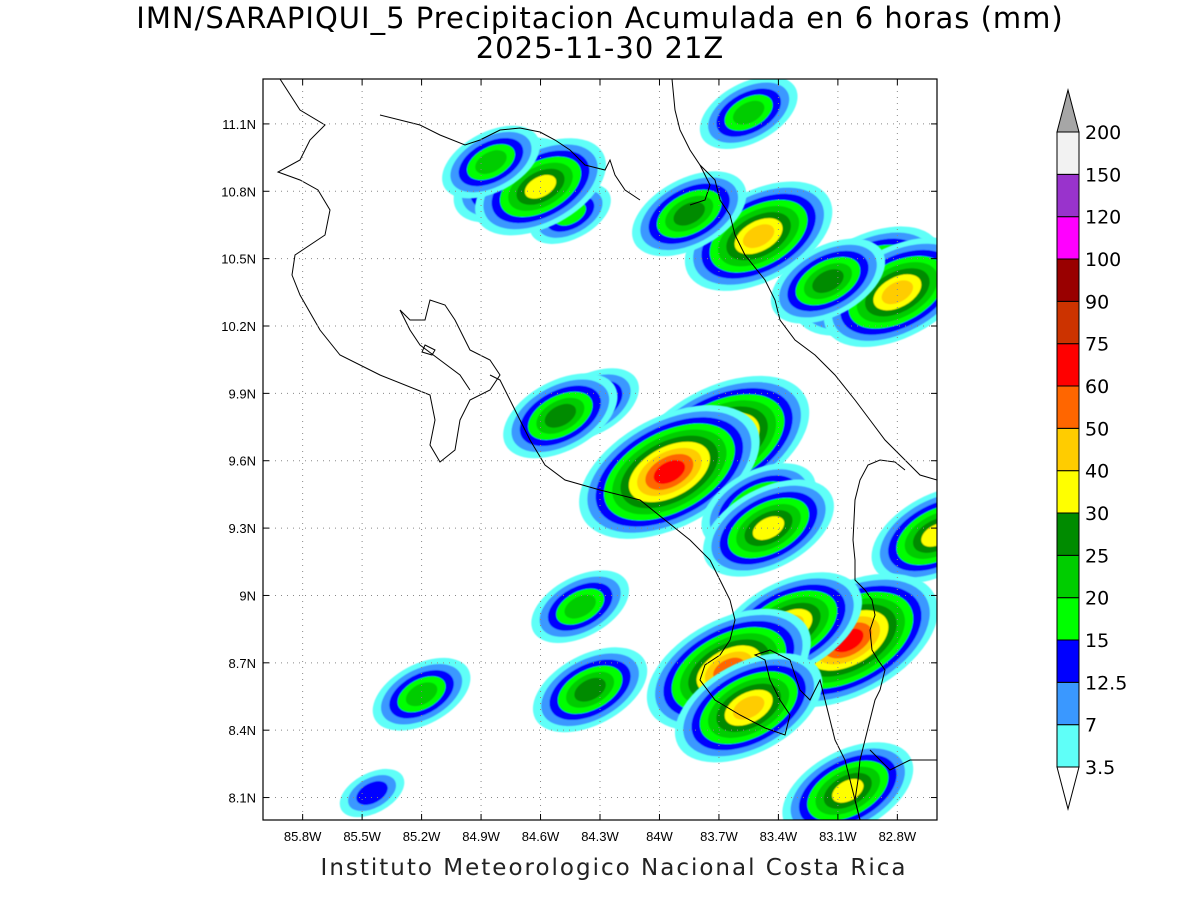  Describe the element at coordinates (1106, 683) in the screenshot. I see `colorbar-label: 12.5` at that location.